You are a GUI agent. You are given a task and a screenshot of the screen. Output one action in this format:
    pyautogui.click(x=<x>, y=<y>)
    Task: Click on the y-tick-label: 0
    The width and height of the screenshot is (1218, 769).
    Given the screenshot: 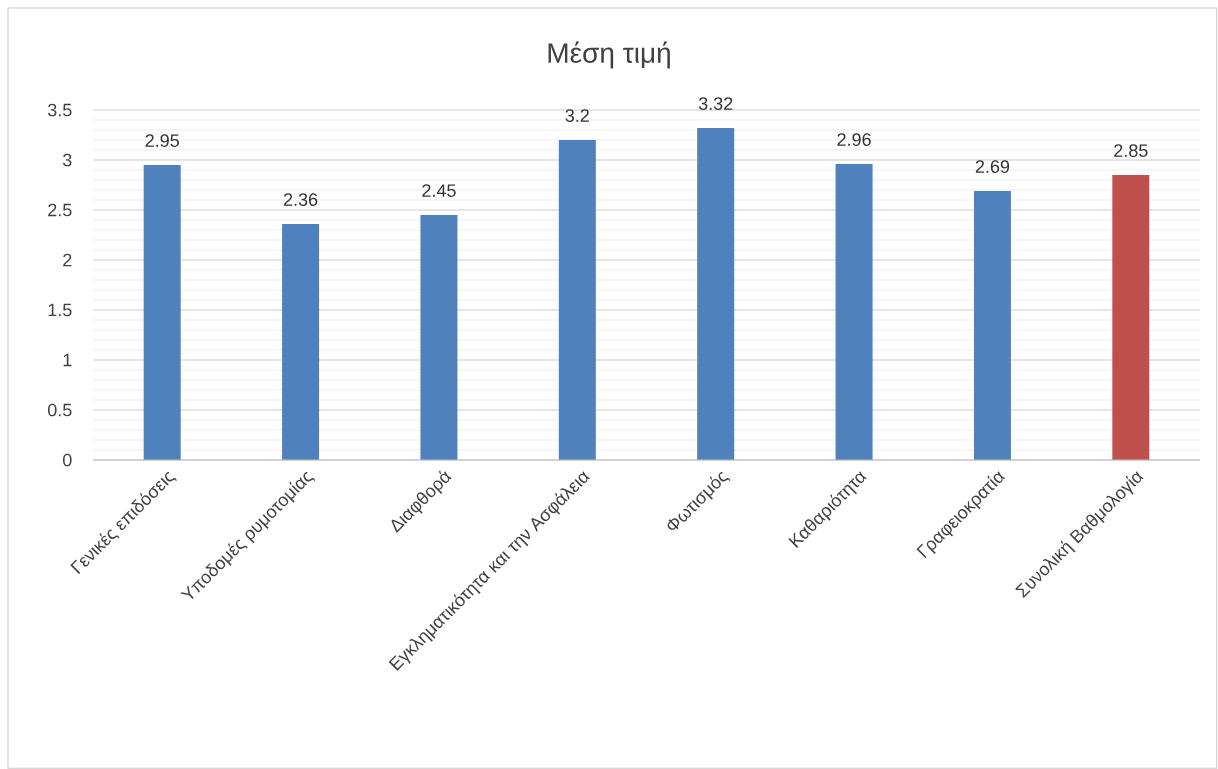 What is the action you would take?
    pyautogui.click(x=67, y=460)
    